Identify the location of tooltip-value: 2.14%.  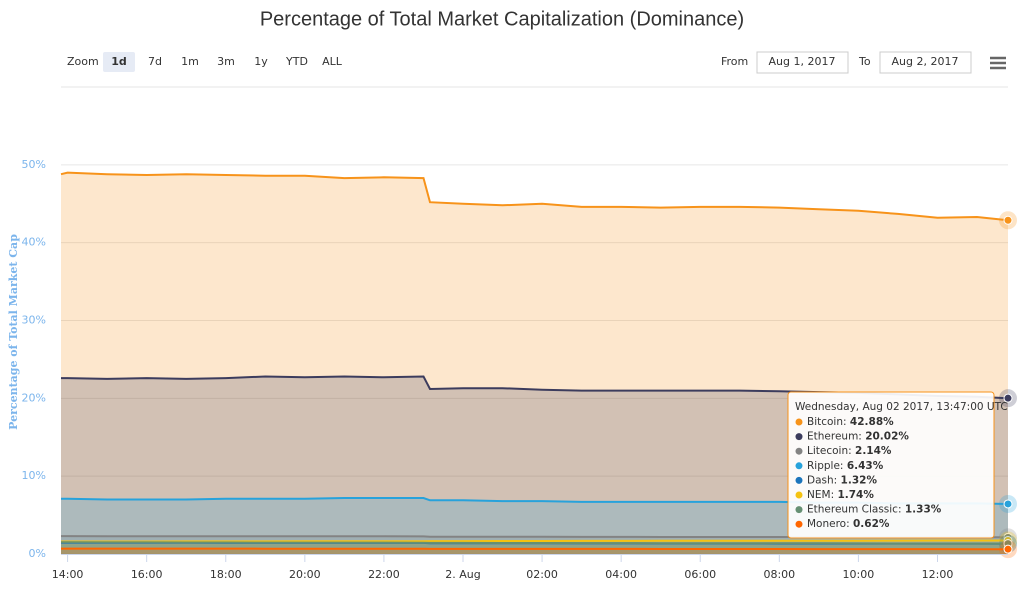
(873, 451).